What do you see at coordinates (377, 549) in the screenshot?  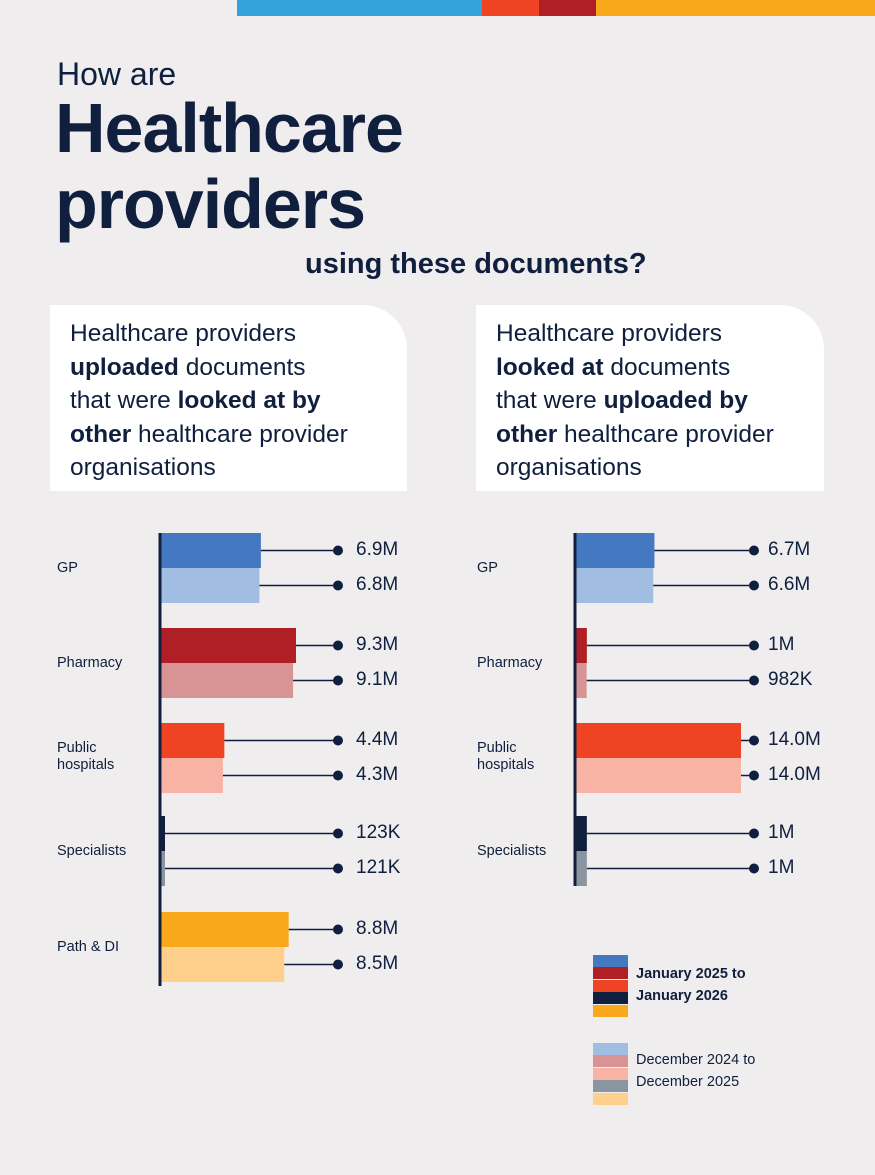 I see `data-label: 6.9M` at bounding box center [377, 549].